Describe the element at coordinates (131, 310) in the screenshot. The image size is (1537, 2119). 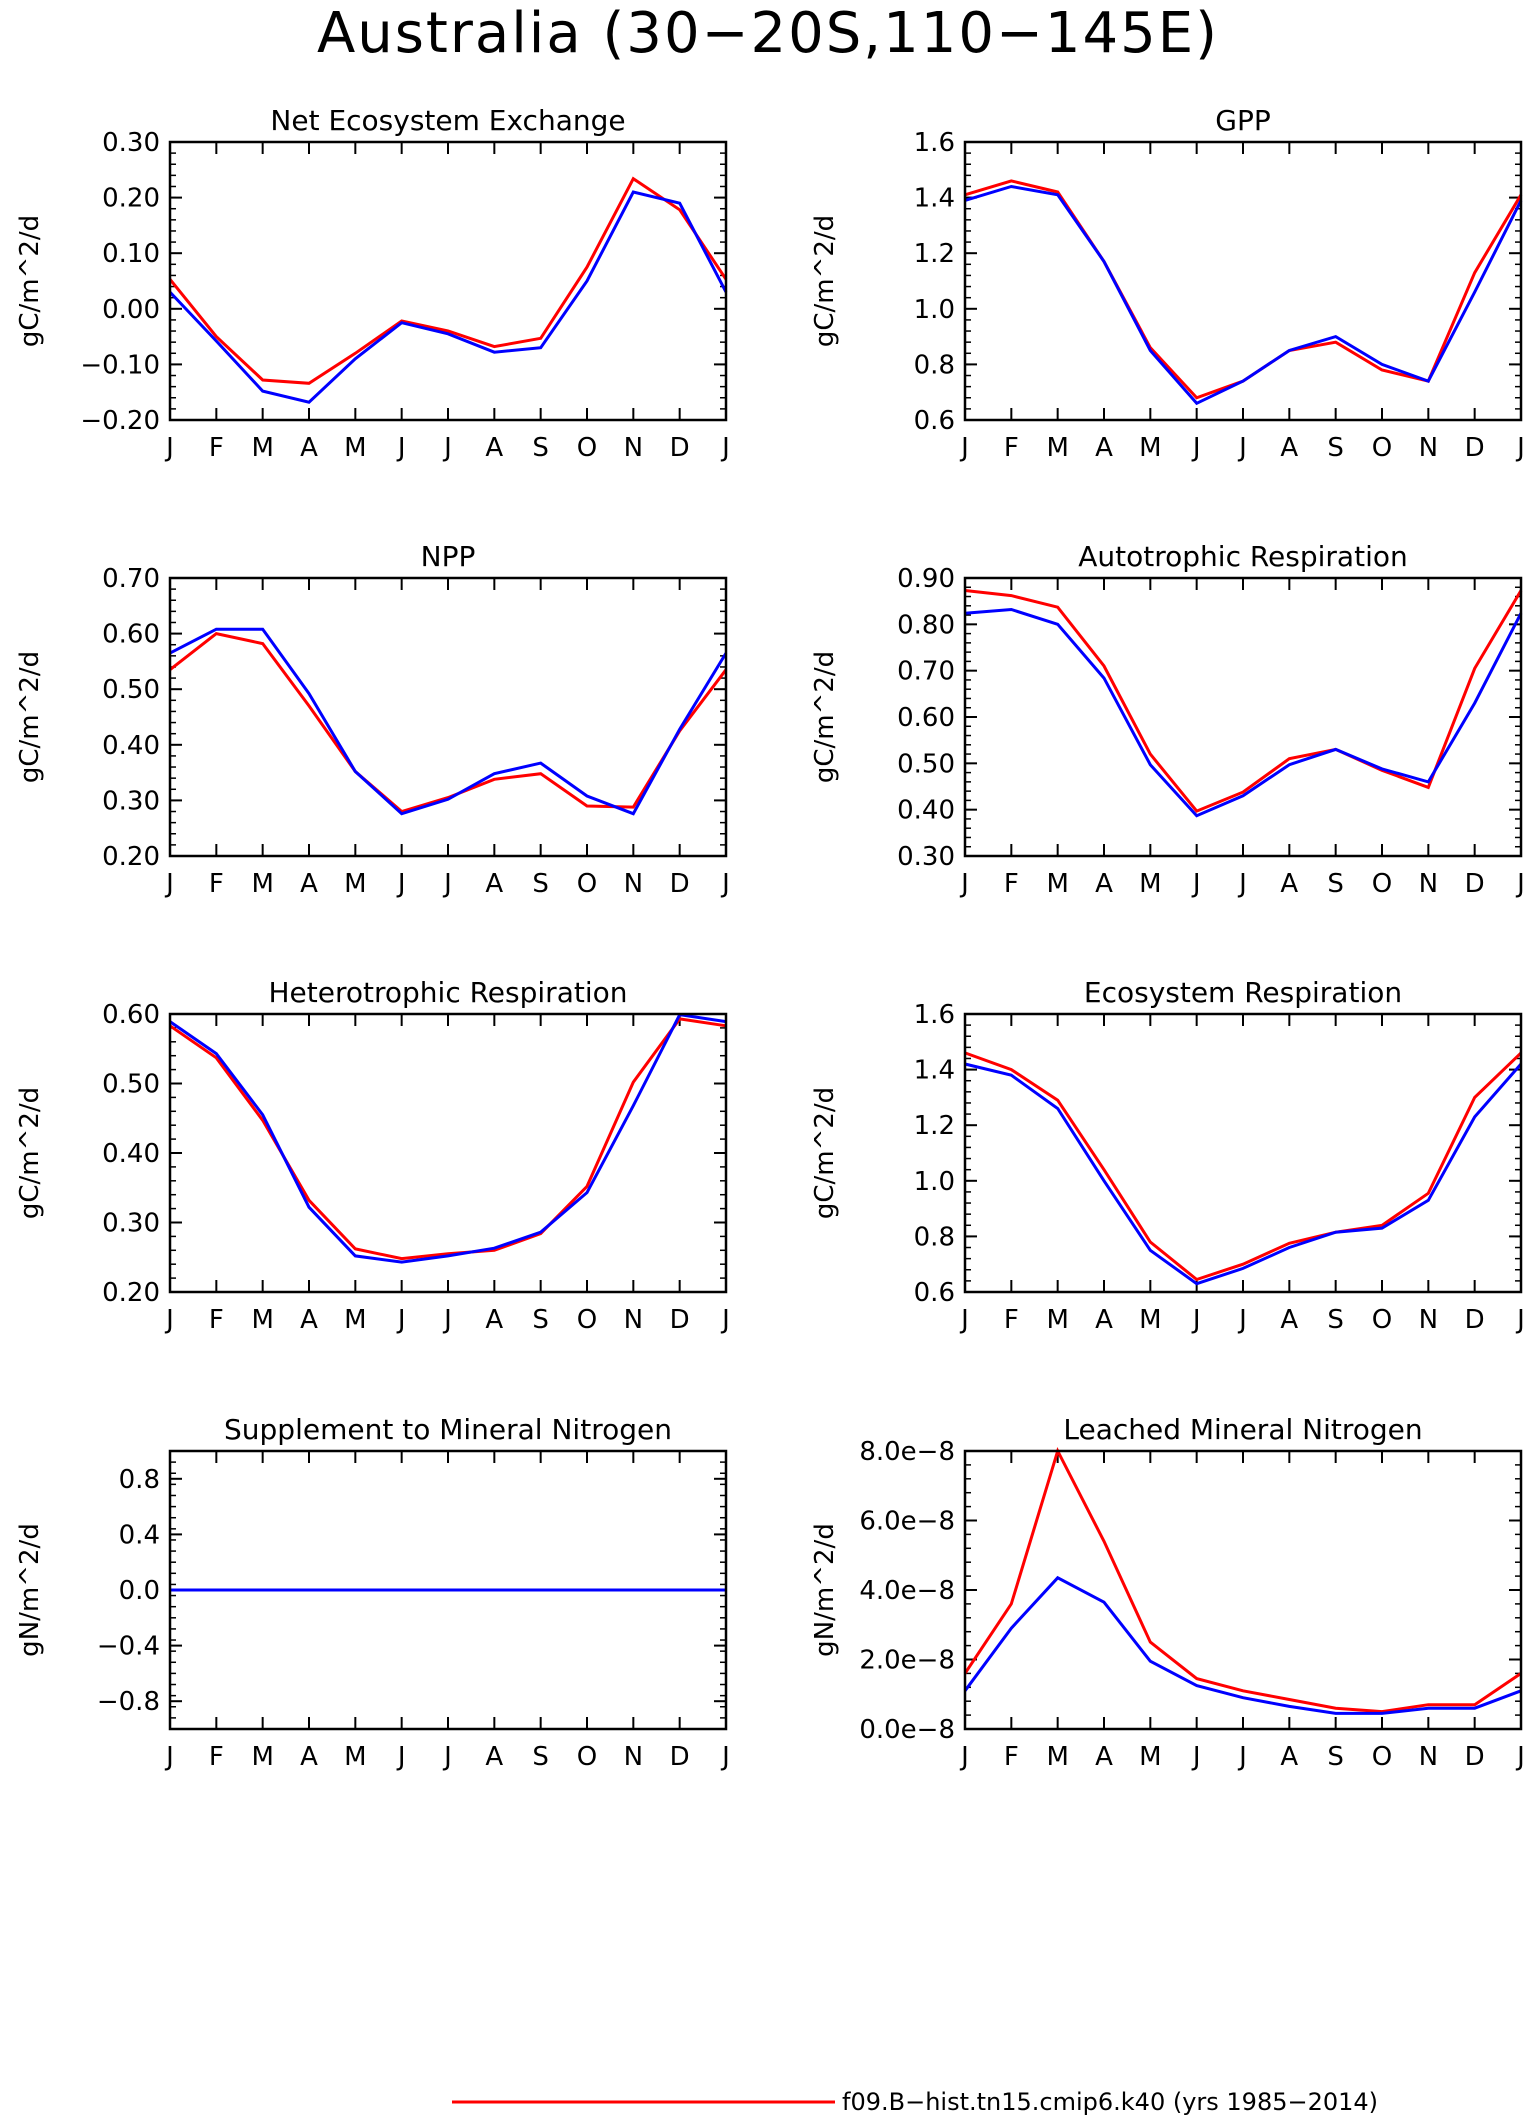
I see `y-tick-label: 0.00` at that location.